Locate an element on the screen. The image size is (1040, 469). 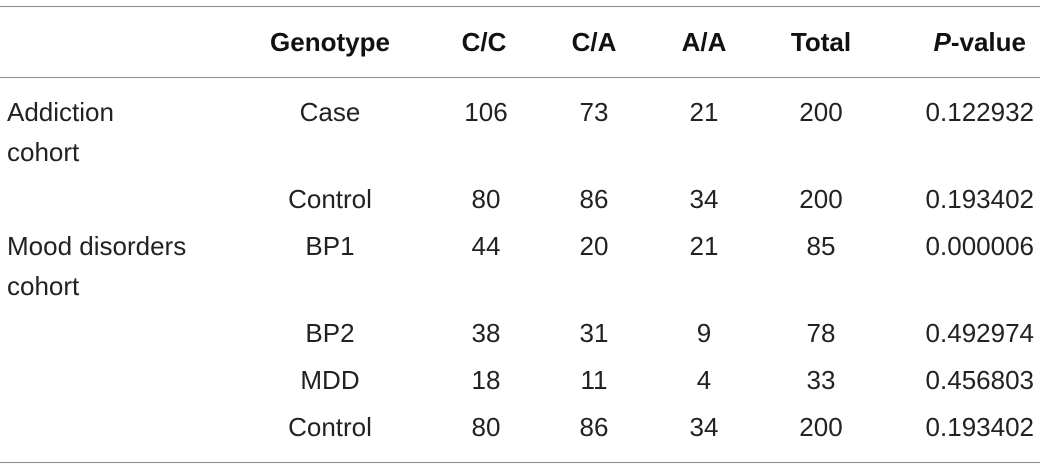
cell-p-value: 0.000006 is located at coordinates (979, 246).